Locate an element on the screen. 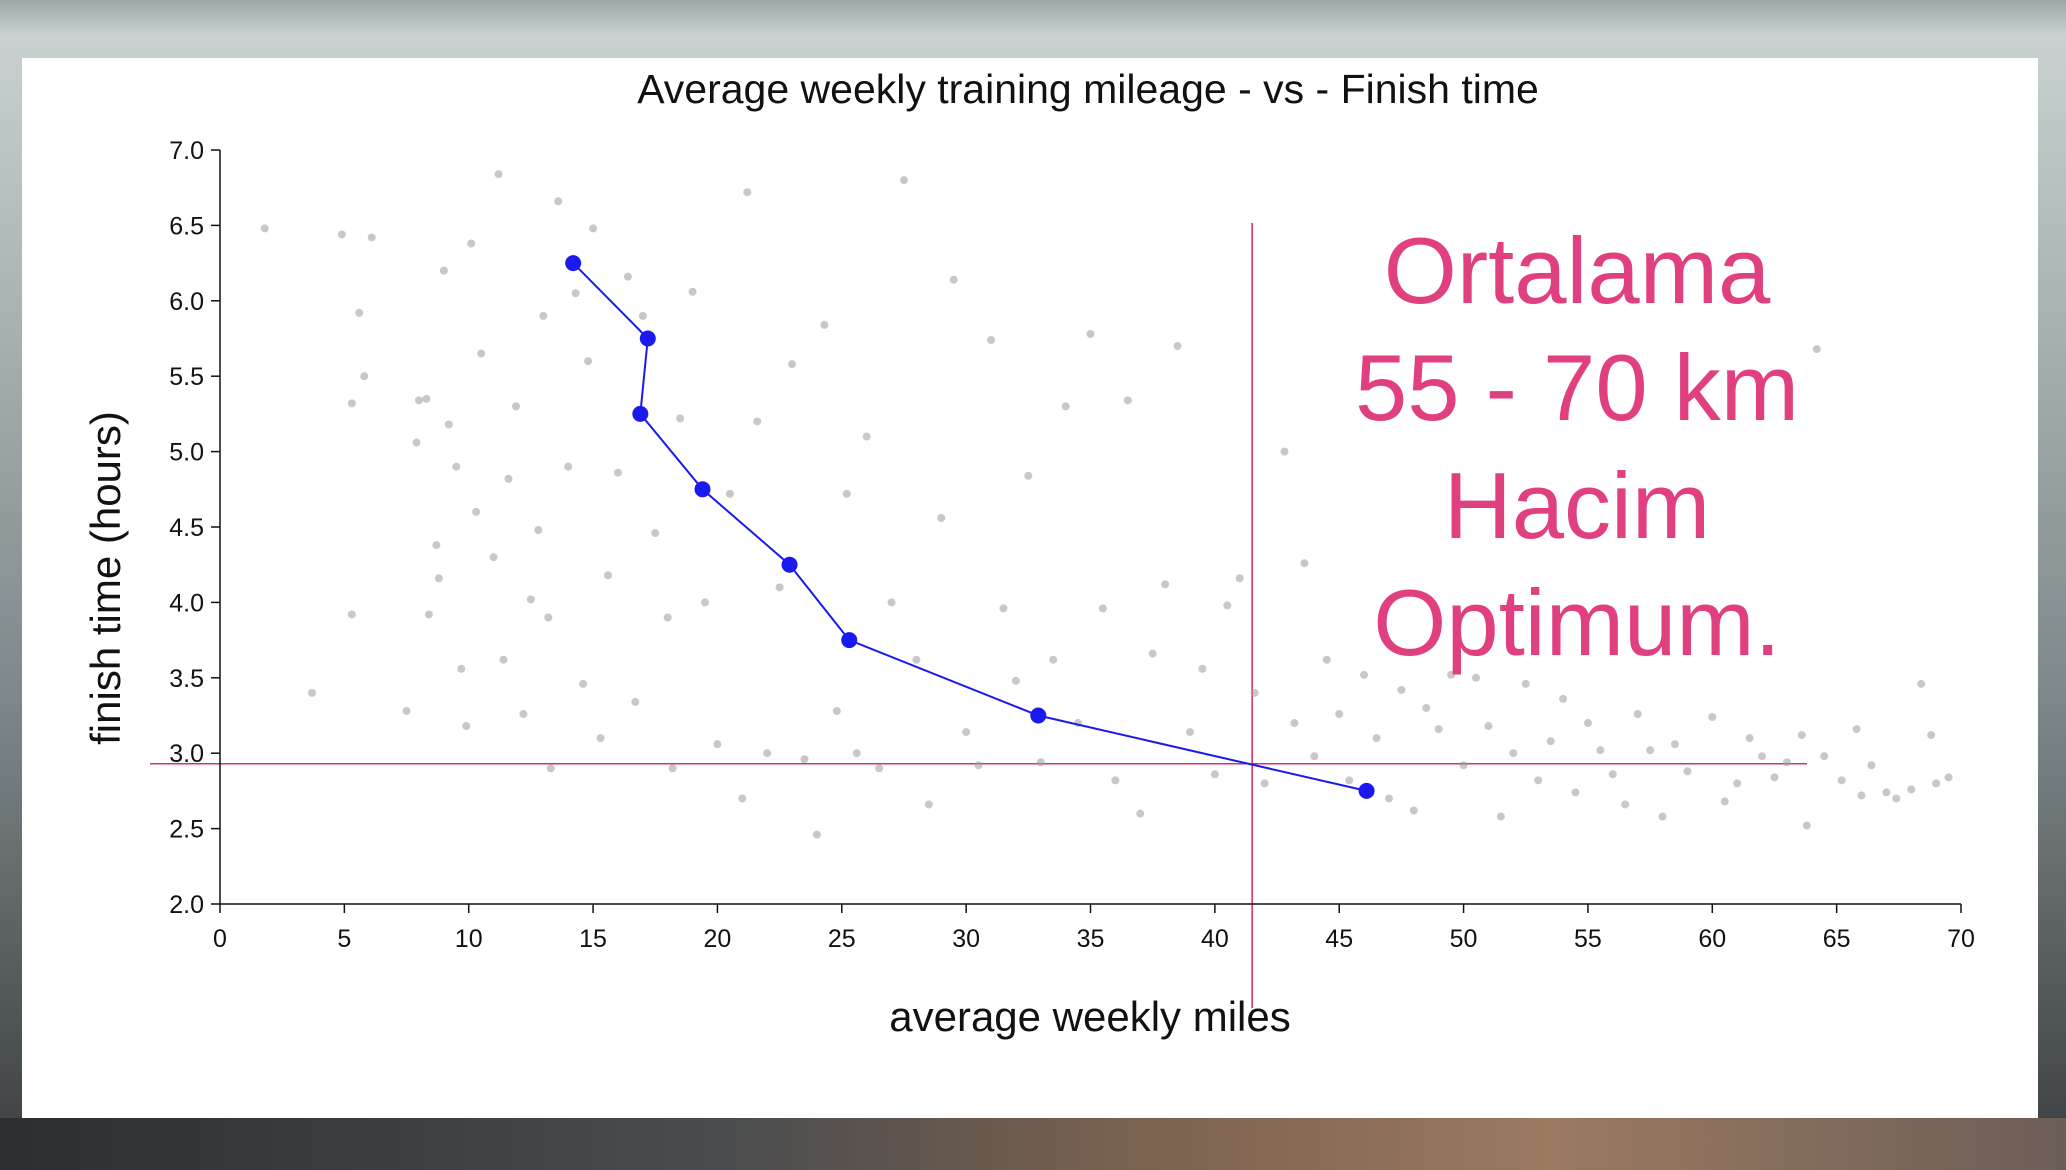  y-tick-label: 7.0 is located at coordinates (186, 151).